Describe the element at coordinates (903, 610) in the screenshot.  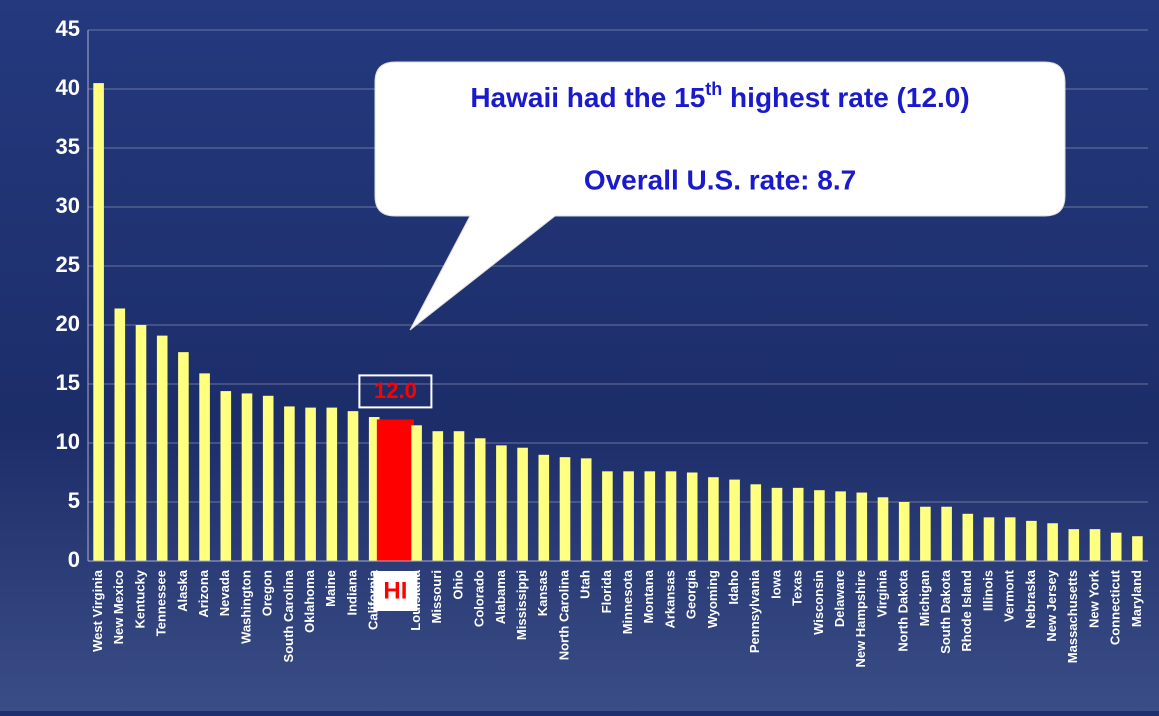
I see `x-tick-label: North Dakota` at that location.